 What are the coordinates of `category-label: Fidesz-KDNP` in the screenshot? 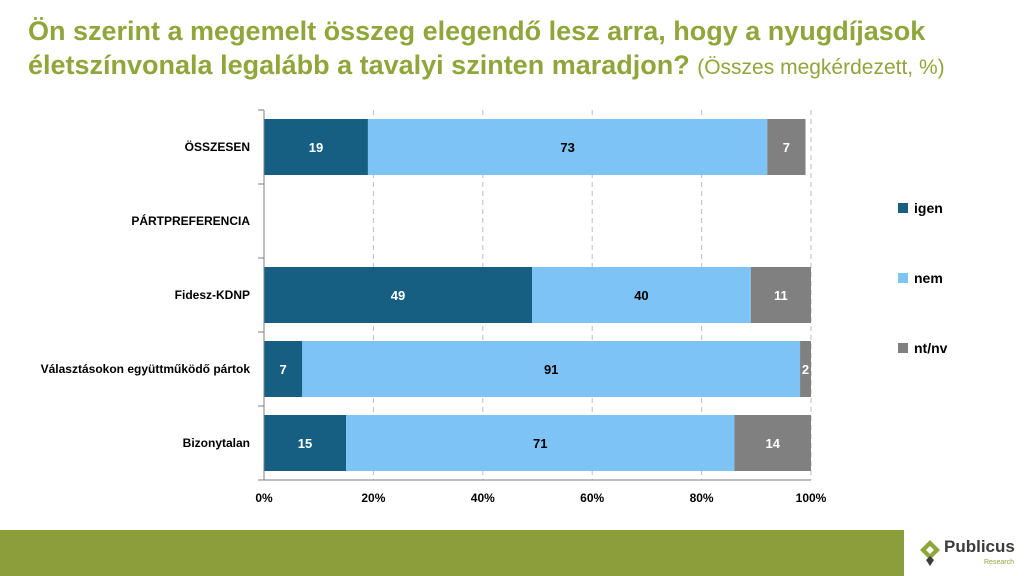 It's located at (212, 295).